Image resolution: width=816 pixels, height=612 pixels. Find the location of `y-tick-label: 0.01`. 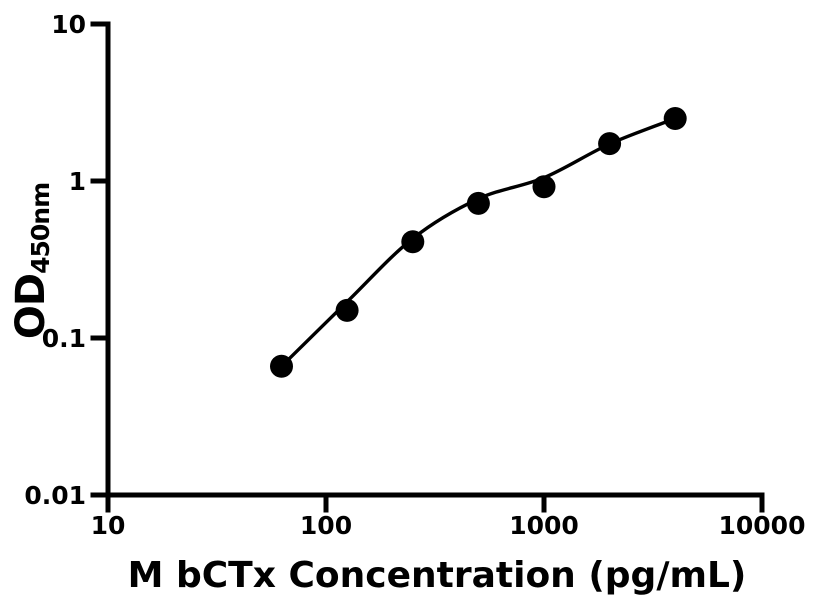

y-tick-label: 0.01 is located at coordinates (55, 495).